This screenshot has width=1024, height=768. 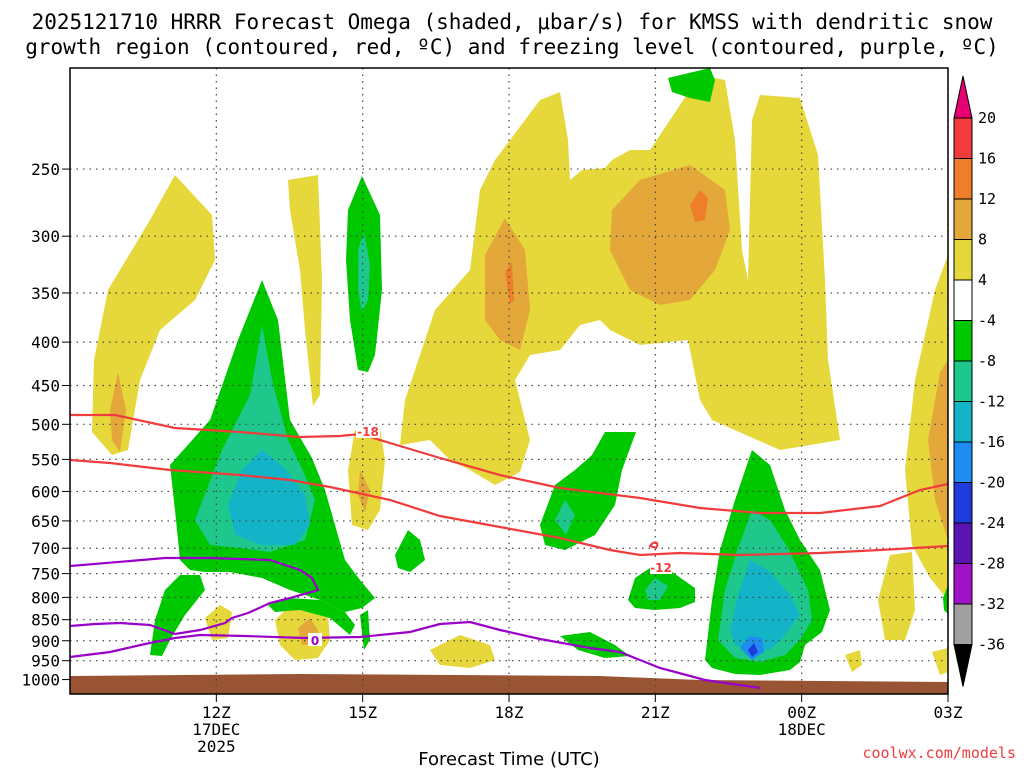 I want to click on colorbar-label: -12, so click(x=991, y=402).